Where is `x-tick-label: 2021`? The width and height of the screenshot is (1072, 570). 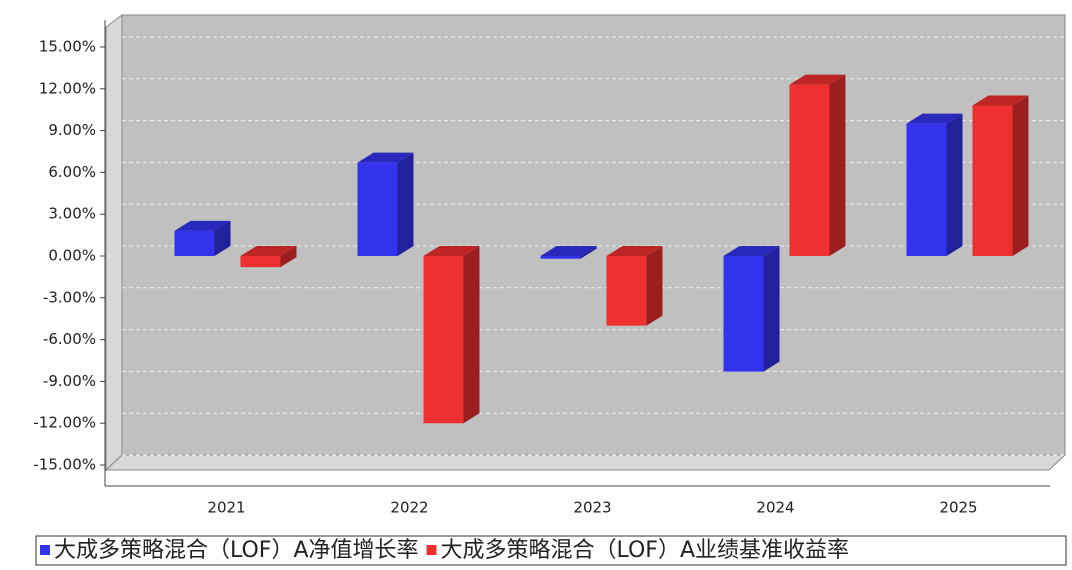 x-tick-label: 2021 is located at coordinates (226, 508).